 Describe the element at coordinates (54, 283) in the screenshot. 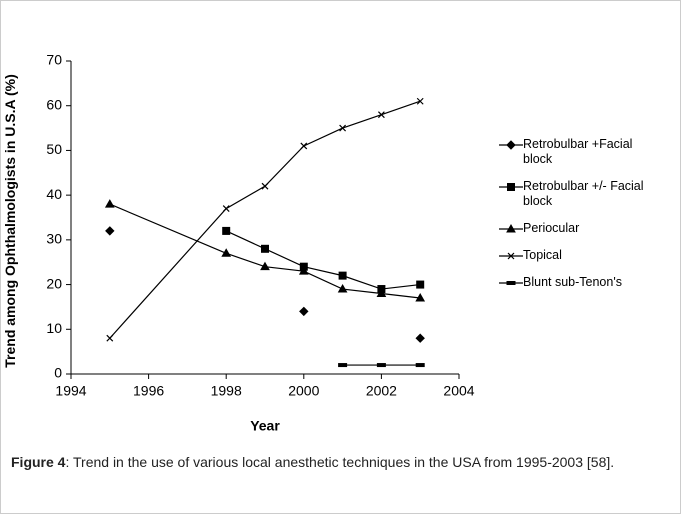

I see `y-tick-label: 20` at that location.